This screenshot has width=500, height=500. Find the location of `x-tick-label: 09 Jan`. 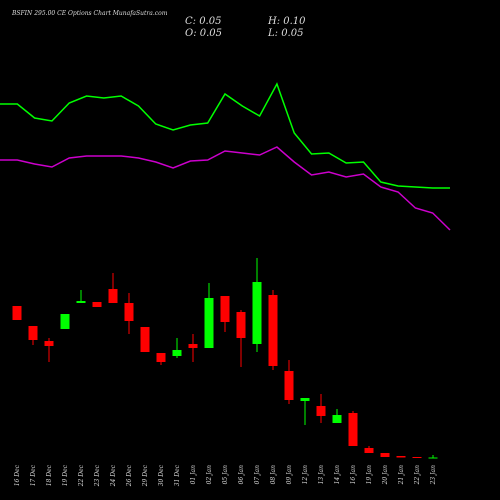

x-tick-label: 09 Jan is located at coordinates (289, 475).